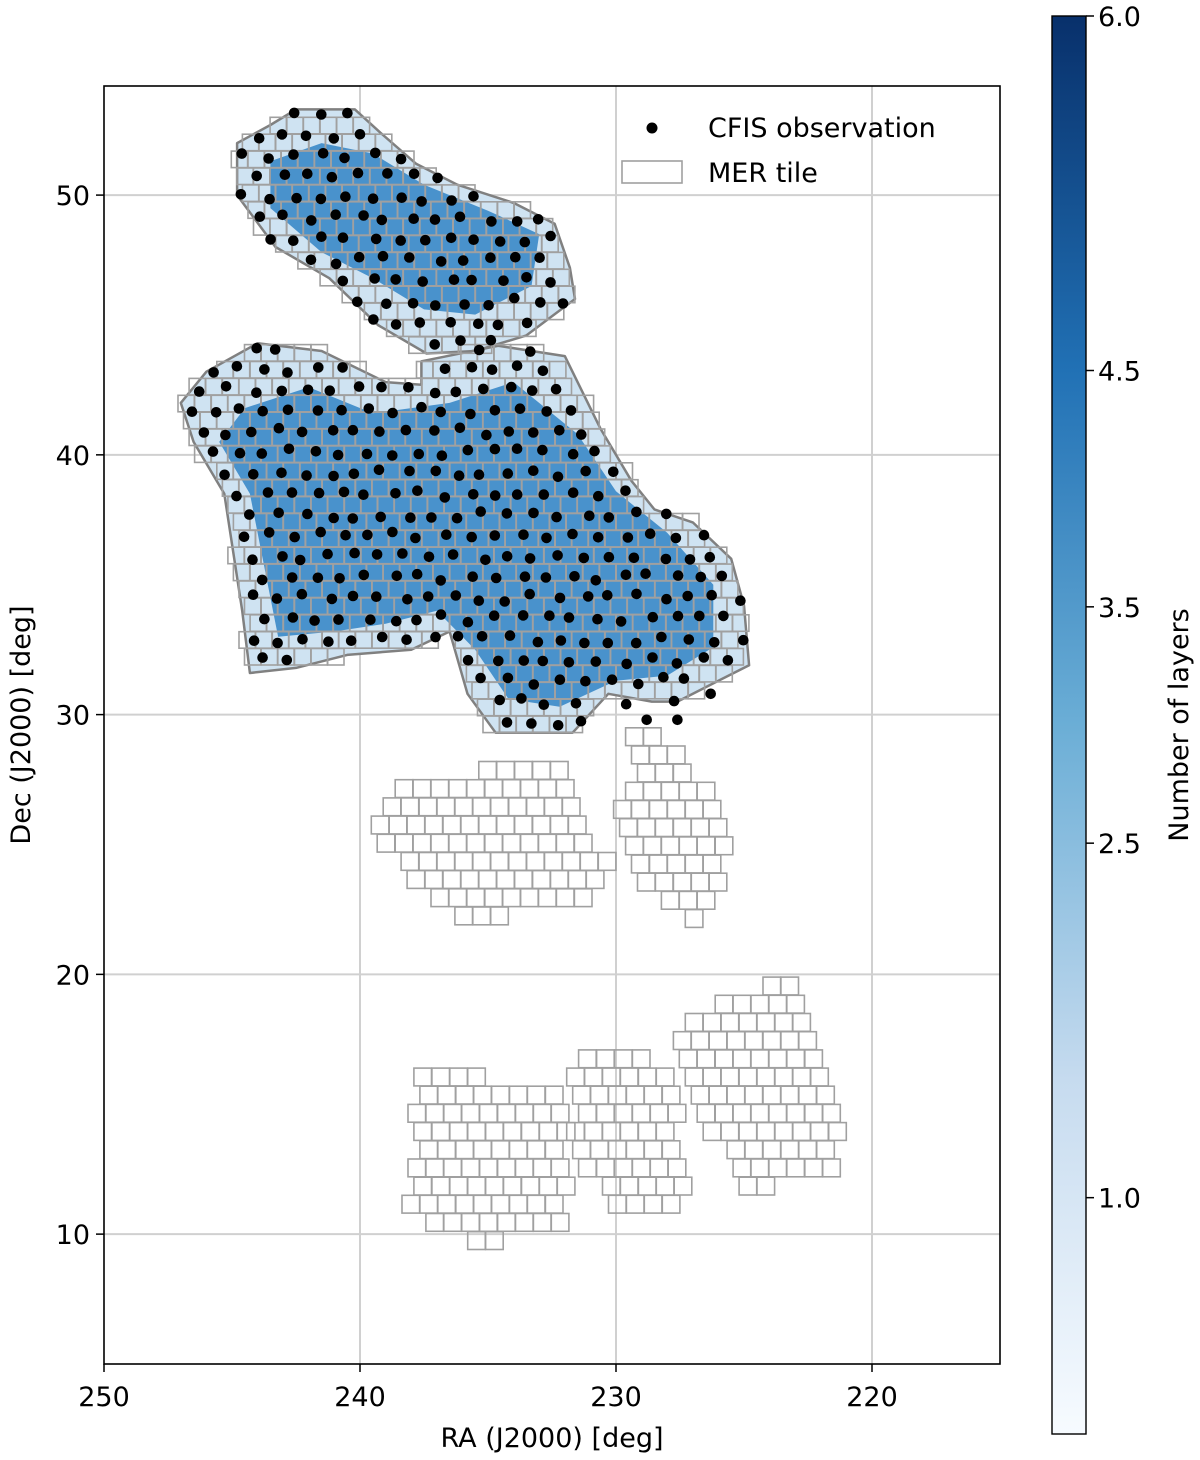 Image resolution: width=1200 pixels, height=1460 pixels. What do you see at coordinates (652, 128) in the screenshot?
I see `legend-marker-cfis` at bounding box center [652, 128].